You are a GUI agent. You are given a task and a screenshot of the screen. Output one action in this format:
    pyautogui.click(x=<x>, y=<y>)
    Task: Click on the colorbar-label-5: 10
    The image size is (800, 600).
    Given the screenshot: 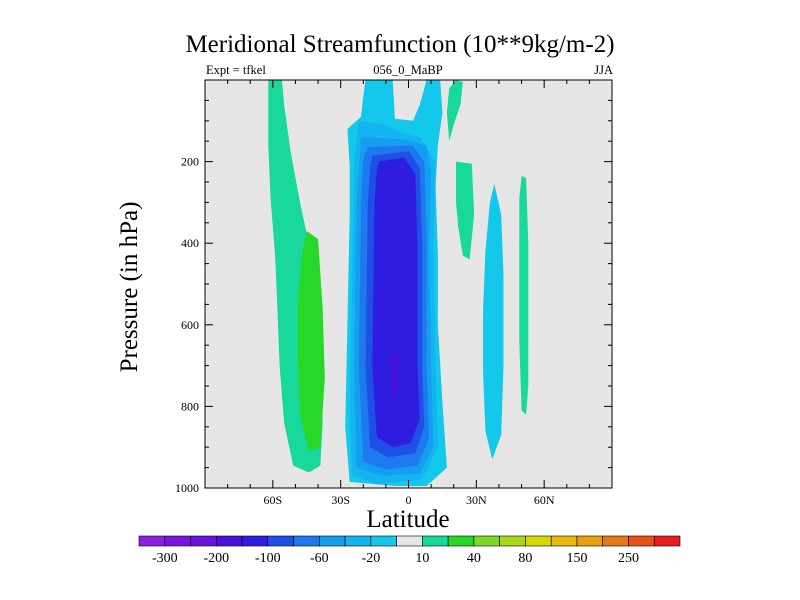 What is the action you would take?
    pyautogui.click(x=422, y=558)
    